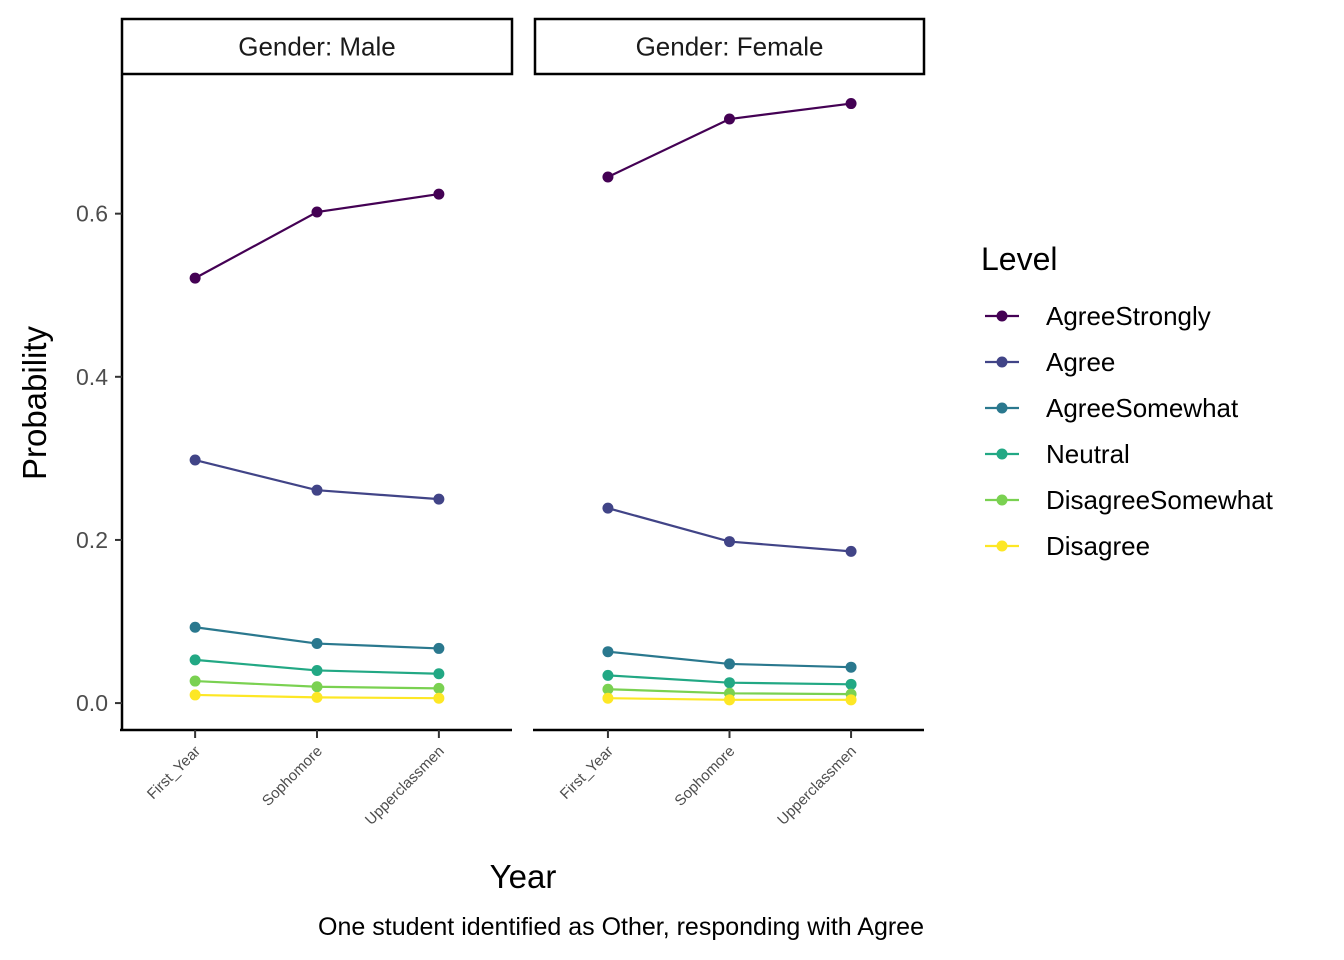  I want to click on y-axis-title: Probability, so click(34, 402).